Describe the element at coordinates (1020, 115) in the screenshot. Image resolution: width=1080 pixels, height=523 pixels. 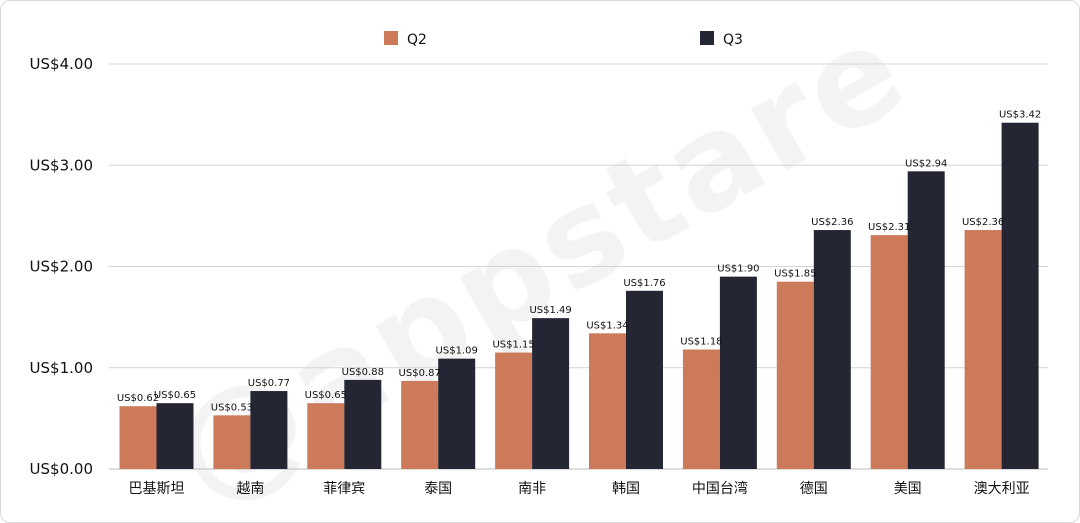
I see `data-label: US$3.42` at that location.